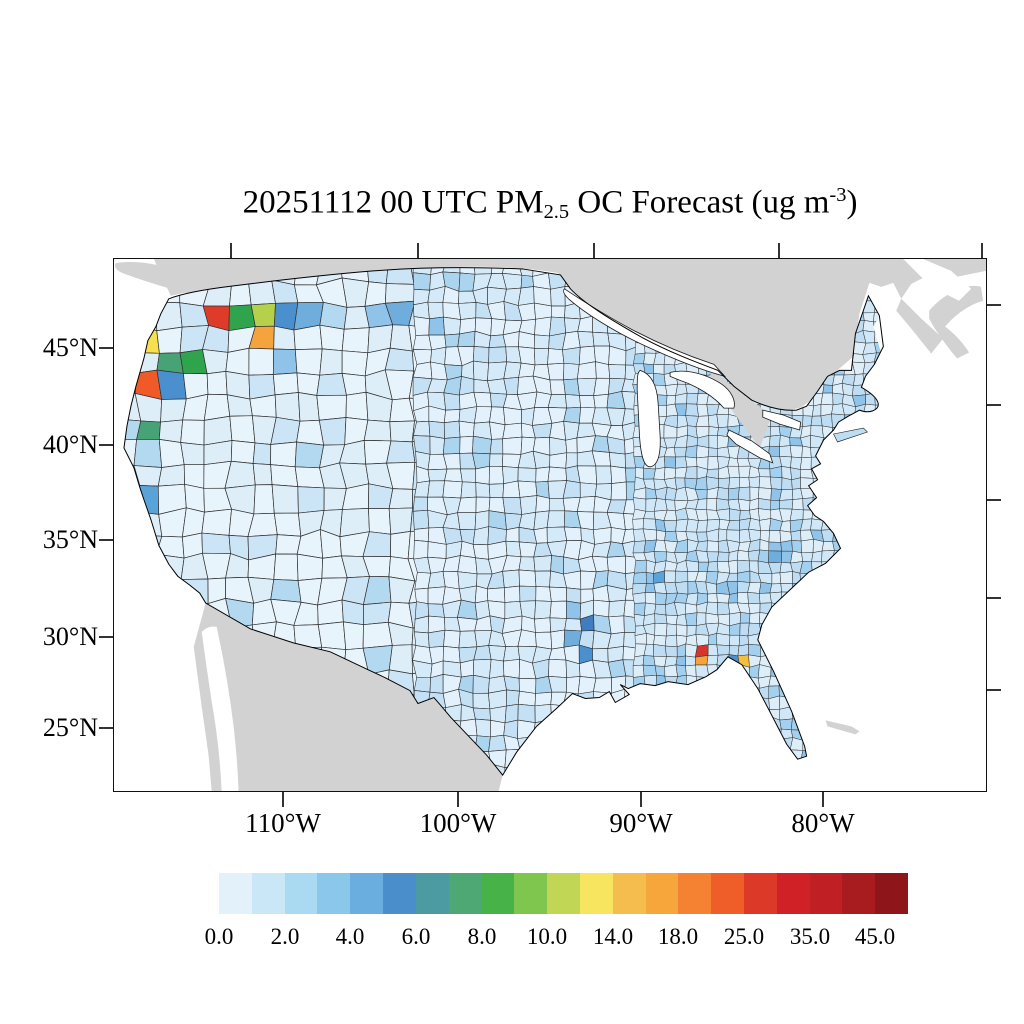 Image resolution: width=1024 pixels, height=1024 pixels. I want to click on colorbar-label-4: 8.0, so click(482, 936).